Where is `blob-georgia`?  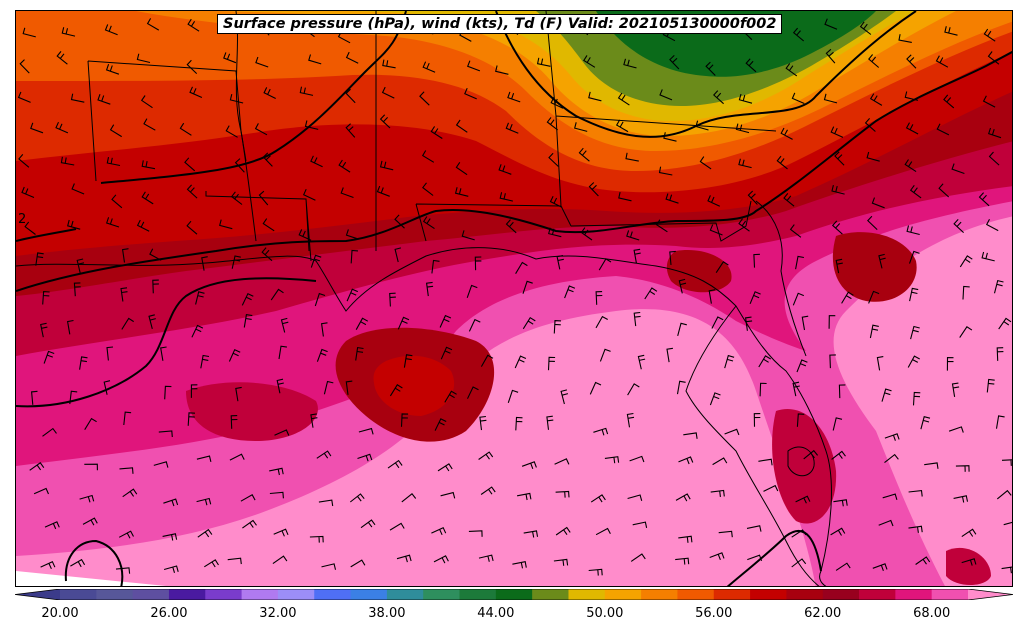
blob-georgia is located at coordinates (874, 267).